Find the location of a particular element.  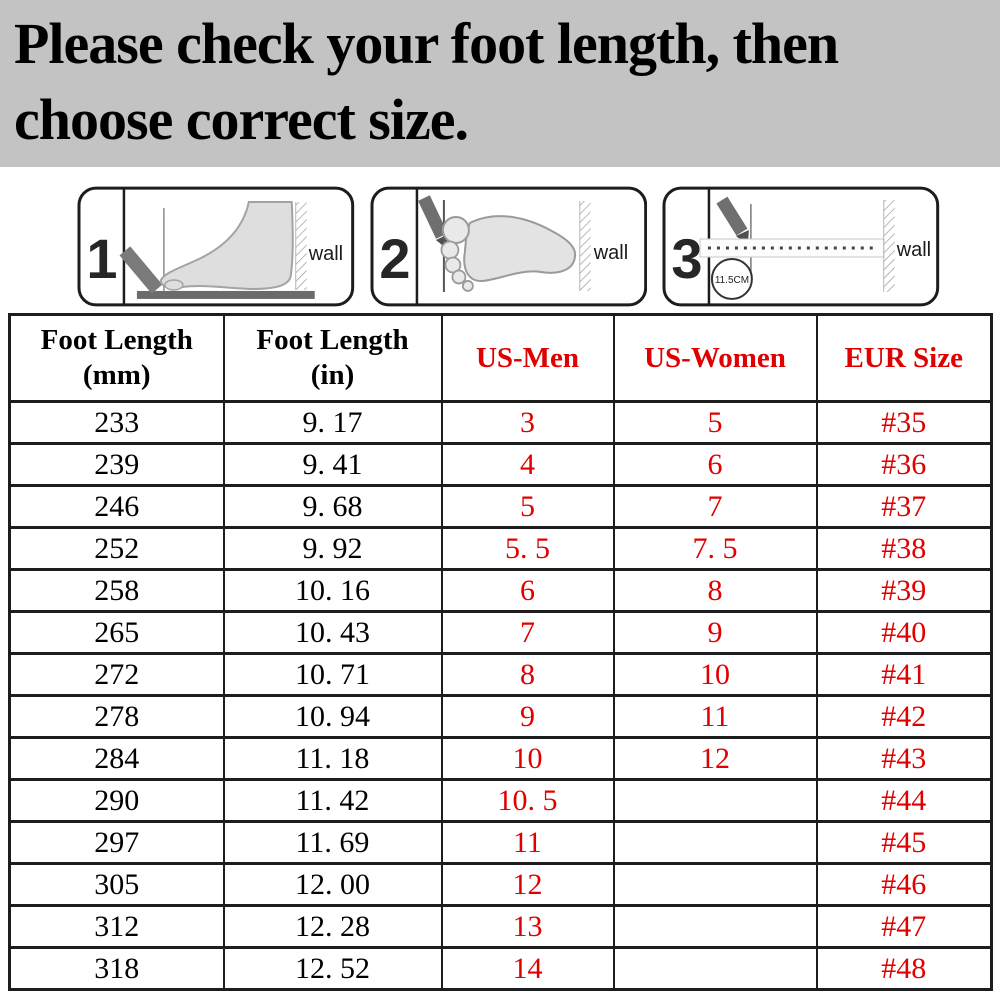

ground-bar is located at coordinates (225, 294).